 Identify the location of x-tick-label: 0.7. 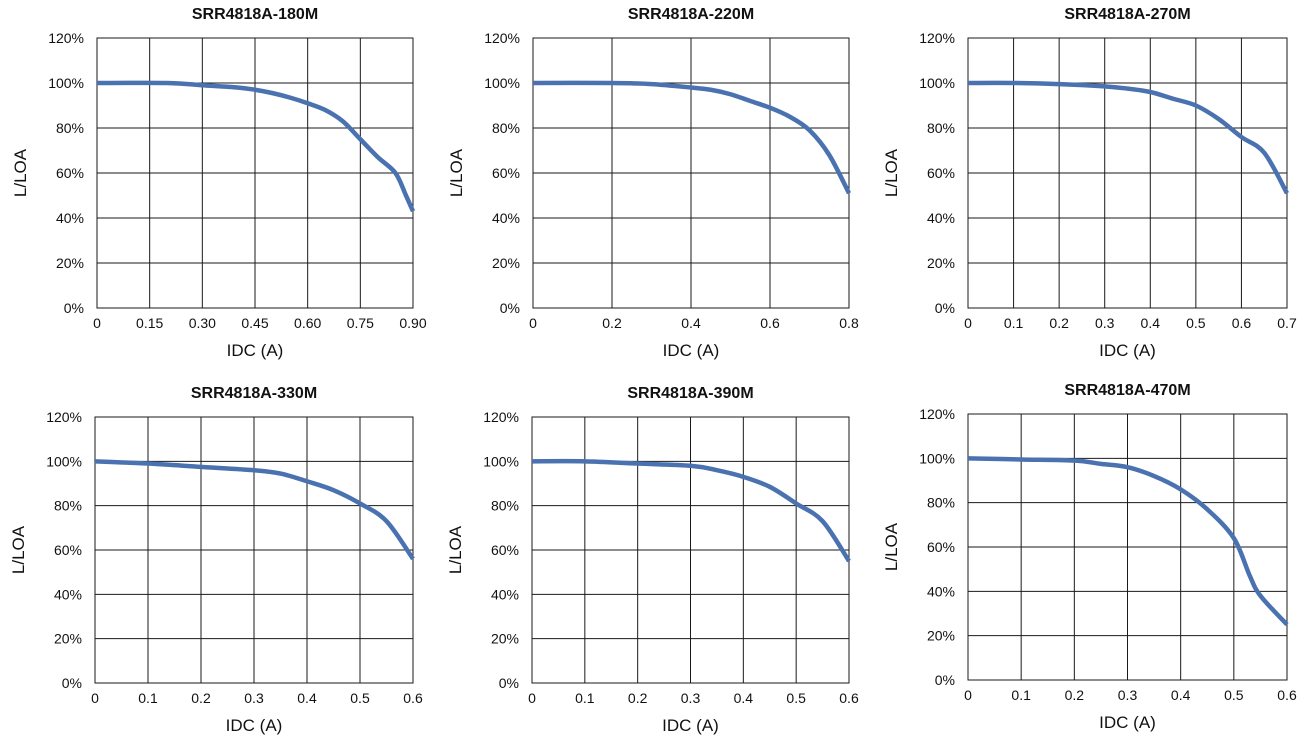
(1287, 323).